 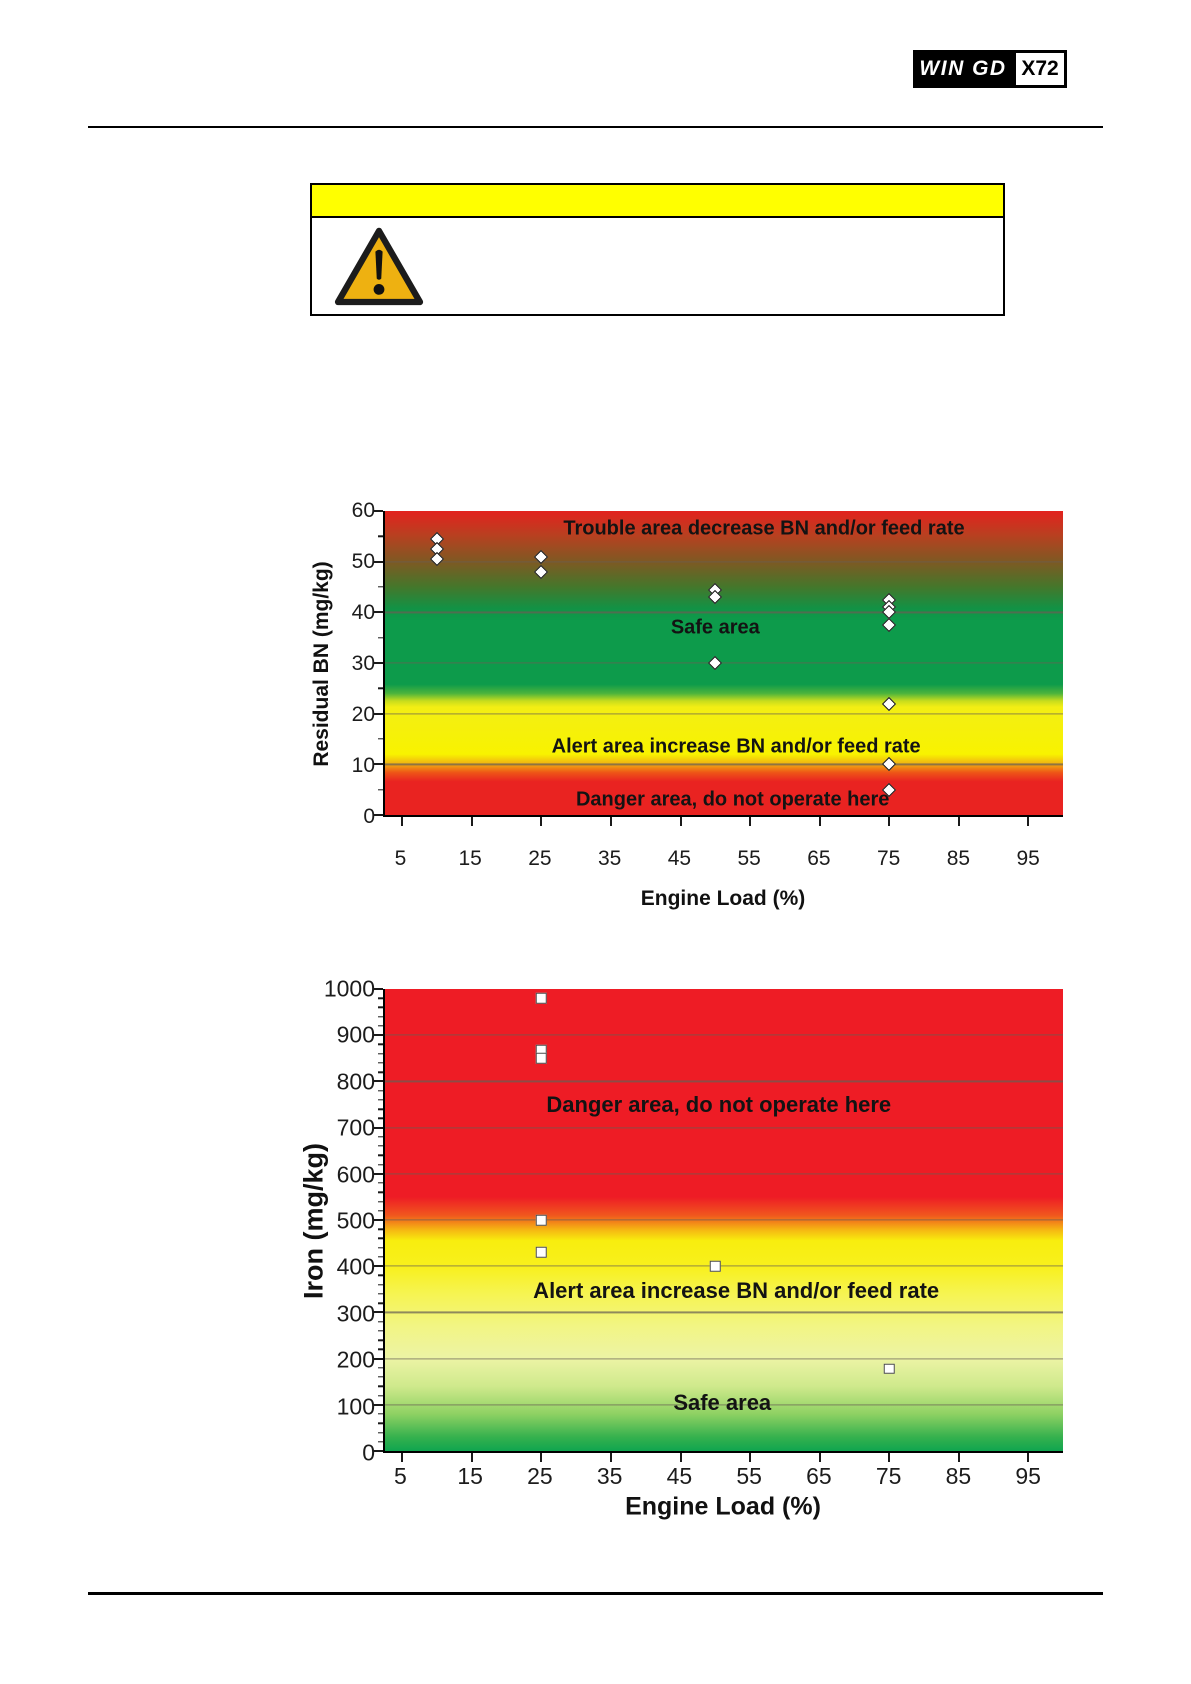 What do you see at coordinates (595, 127) in the screenshot?
I see `header-rule` at bounding box center [595, 127].